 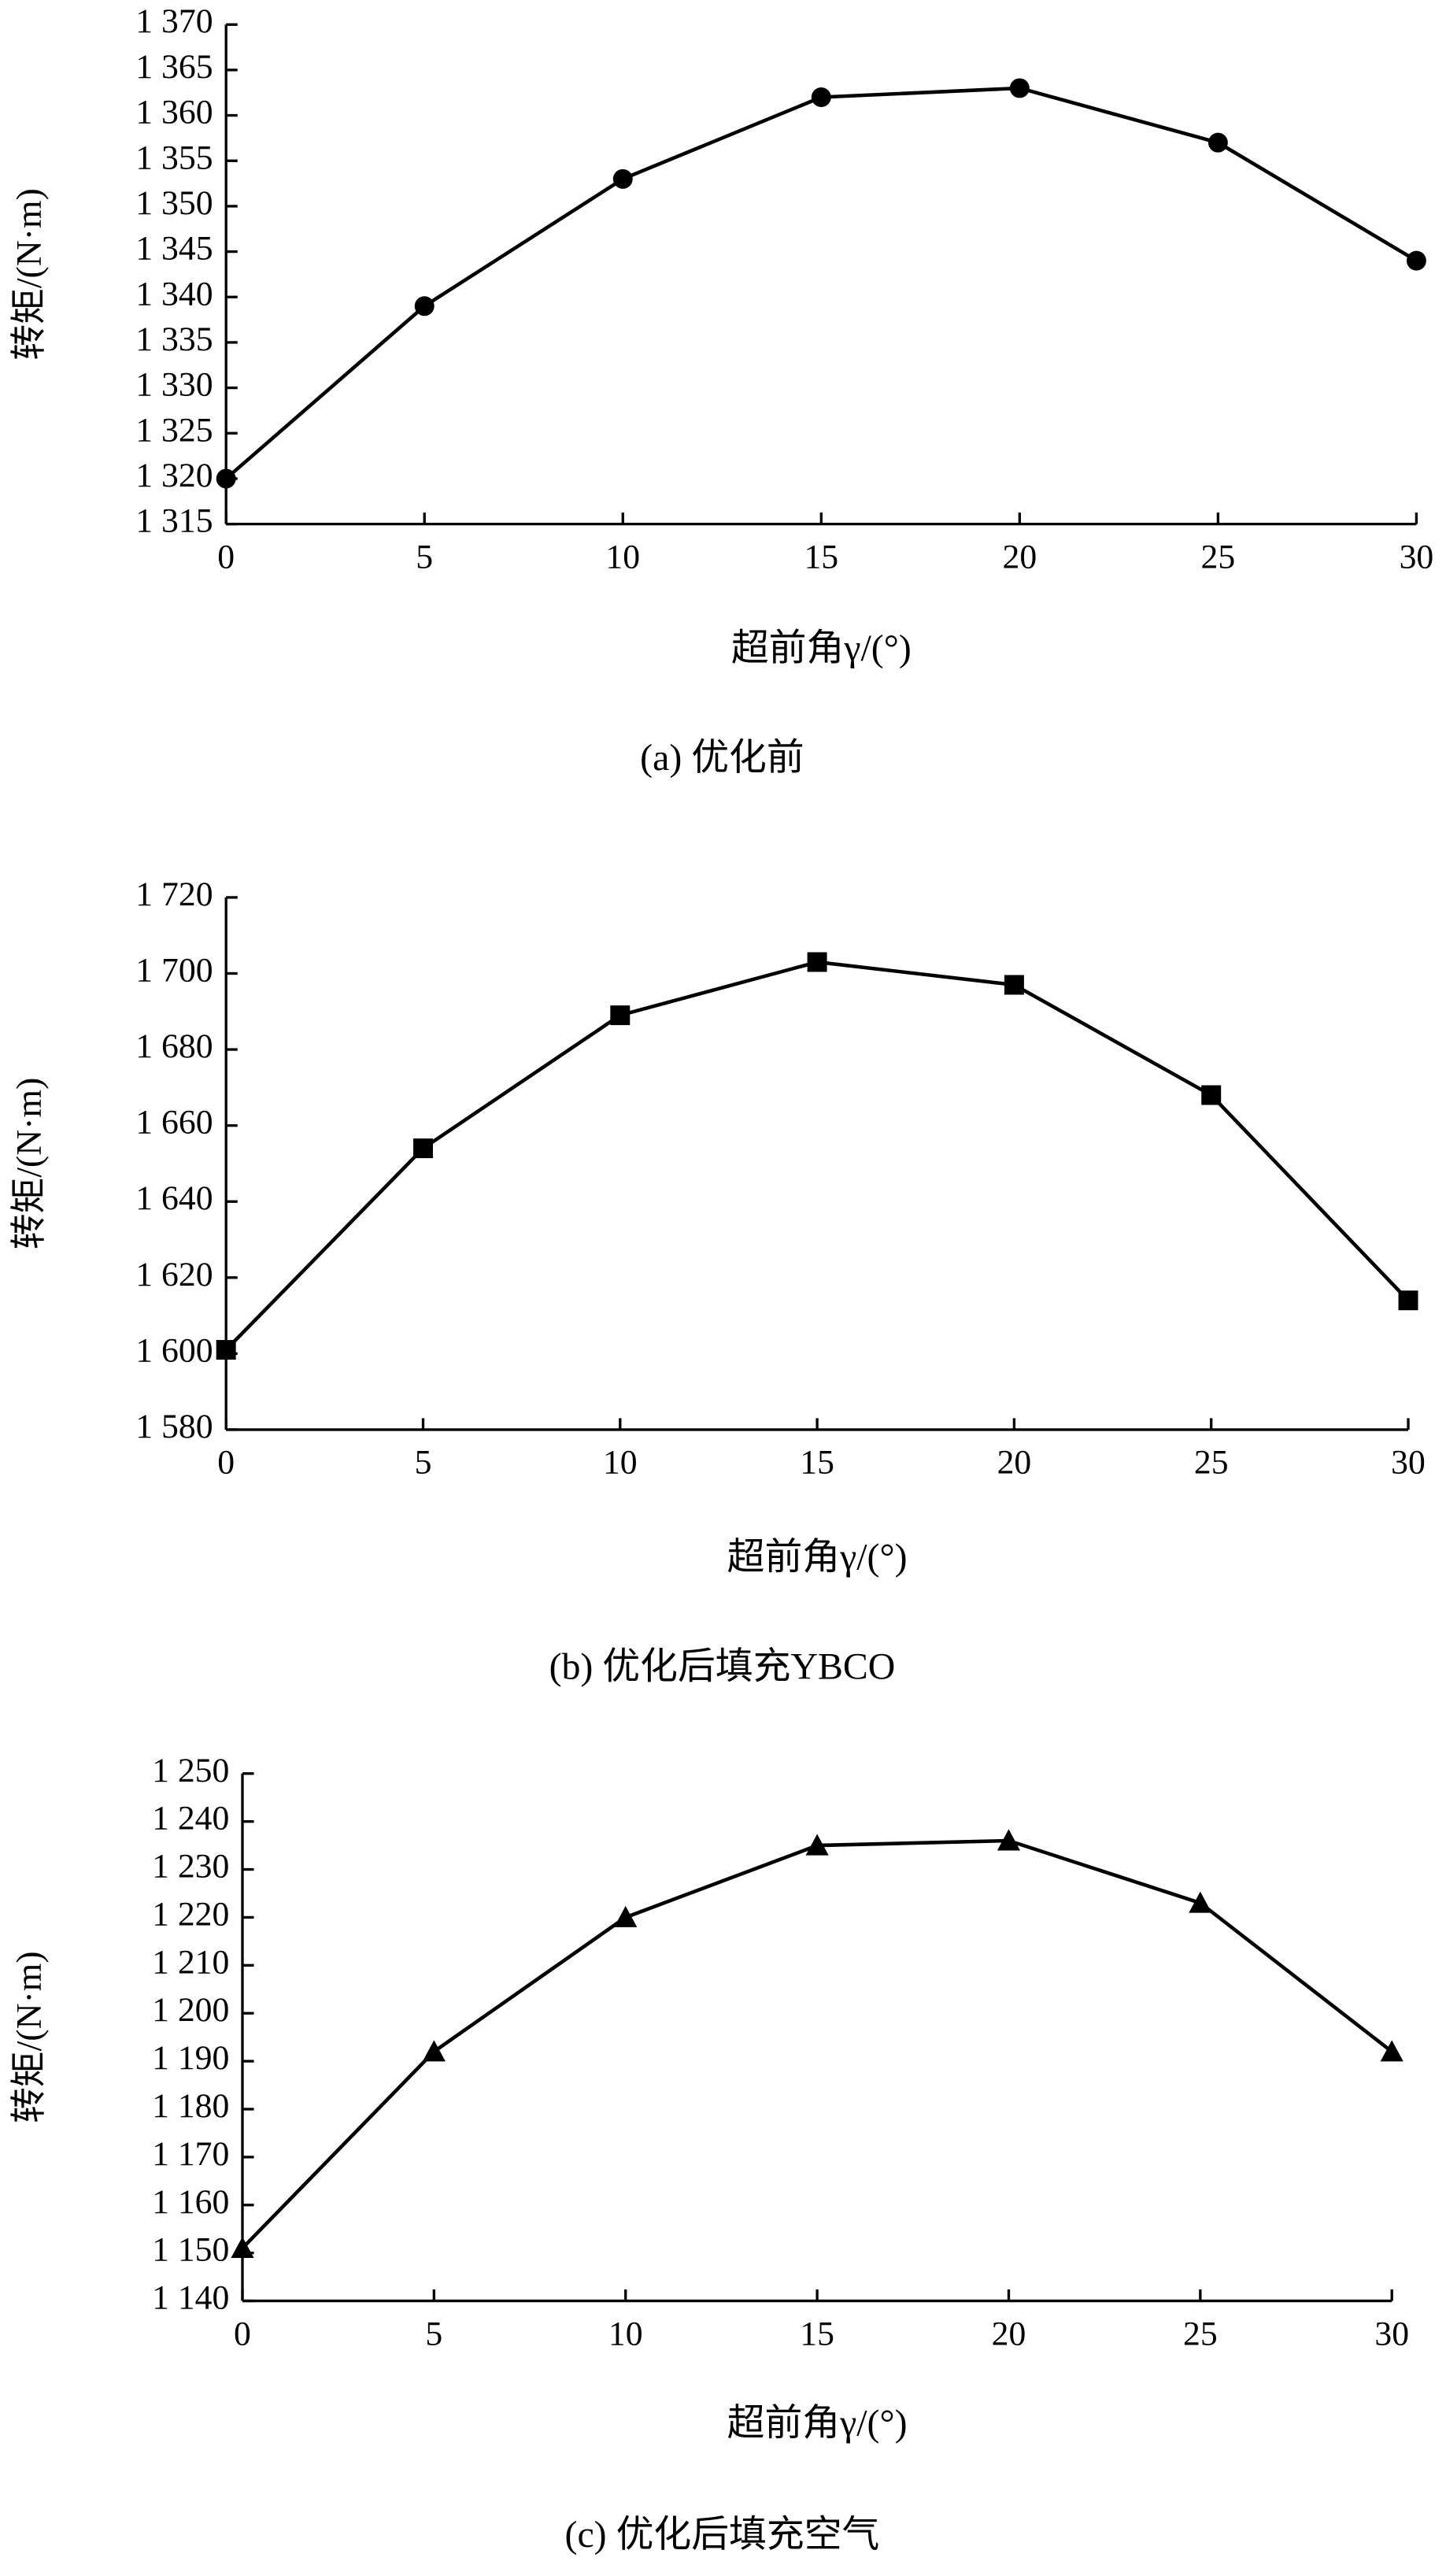 I want to click on y-tick-label: 1 620, so click(x=174, y=1275).